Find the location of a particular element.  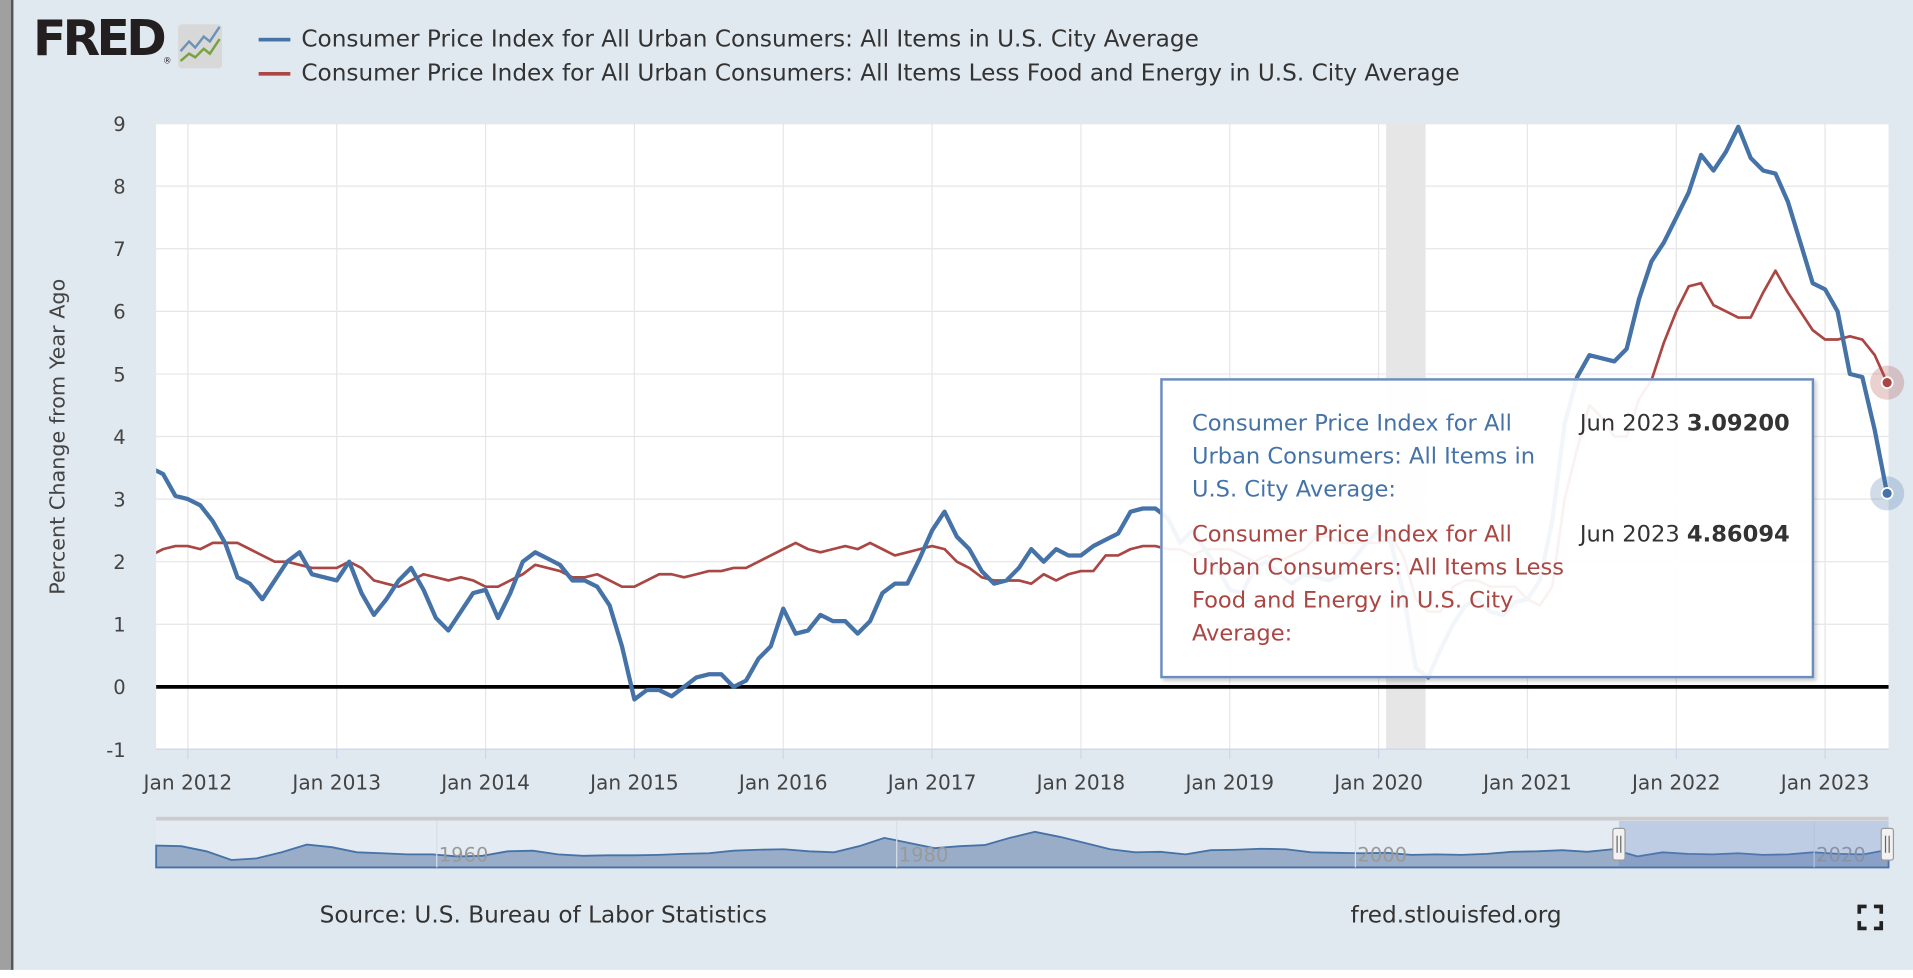

y-tick-label: 8 is located at coordinates (119, 186).